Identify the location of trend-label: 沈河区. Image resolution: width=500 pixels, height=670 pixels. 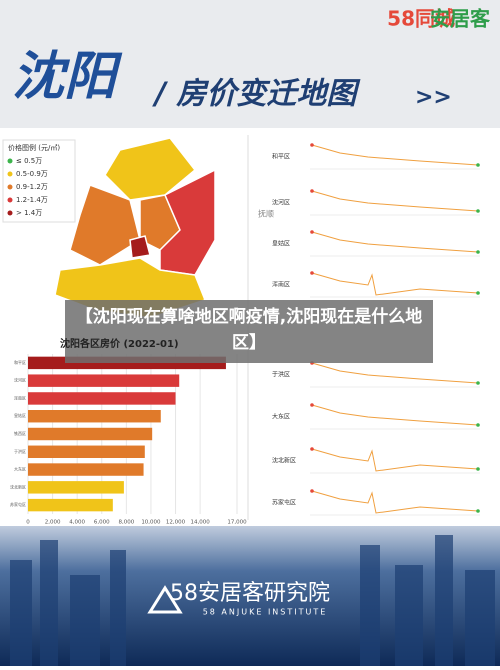
(281, 203).